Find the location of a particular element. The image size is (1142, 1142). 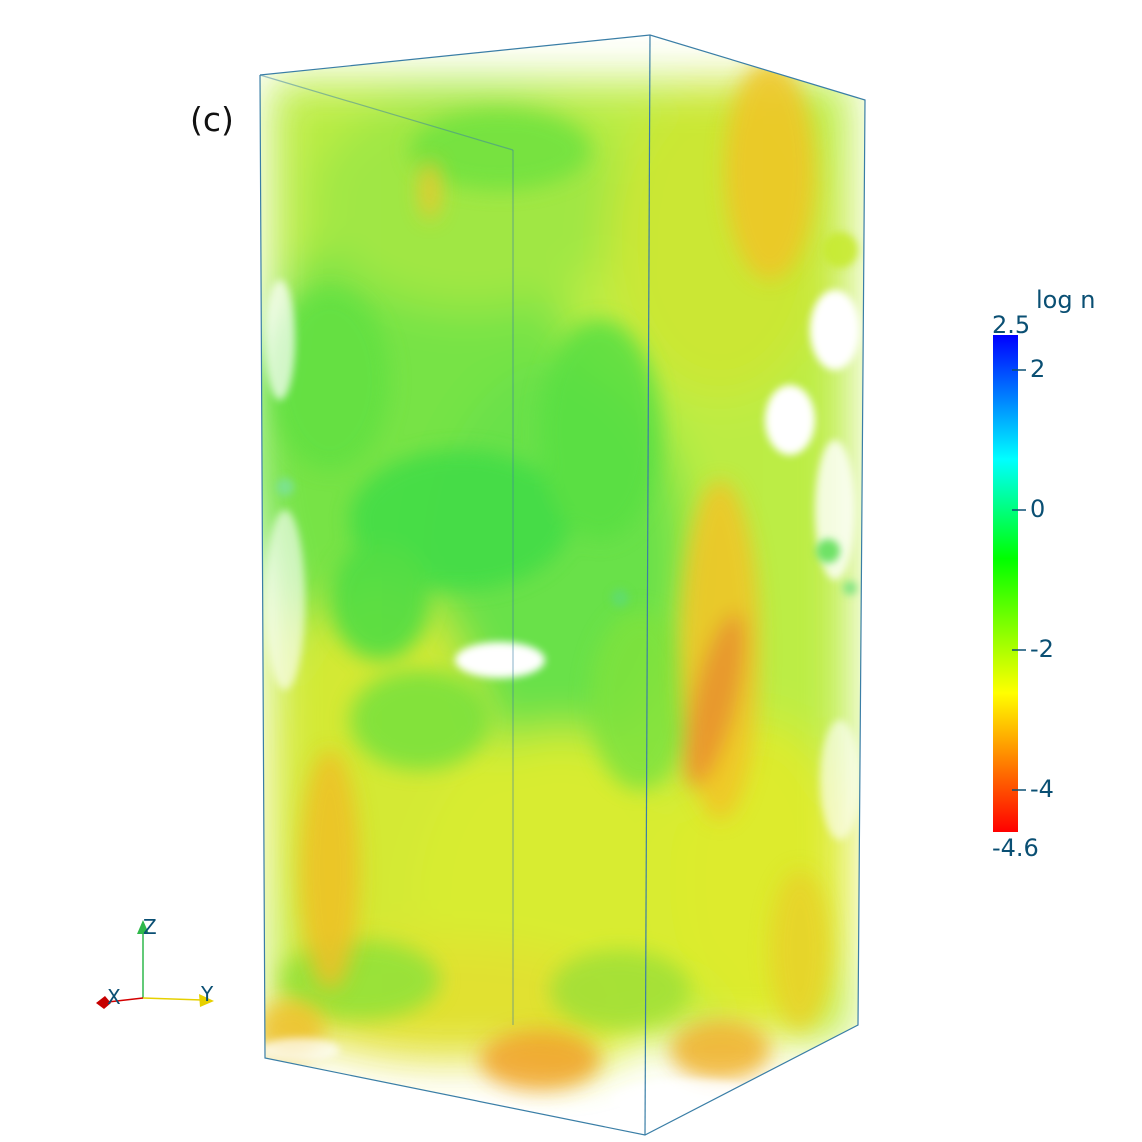

x-axis-line is located at coordinates (125, 1000).